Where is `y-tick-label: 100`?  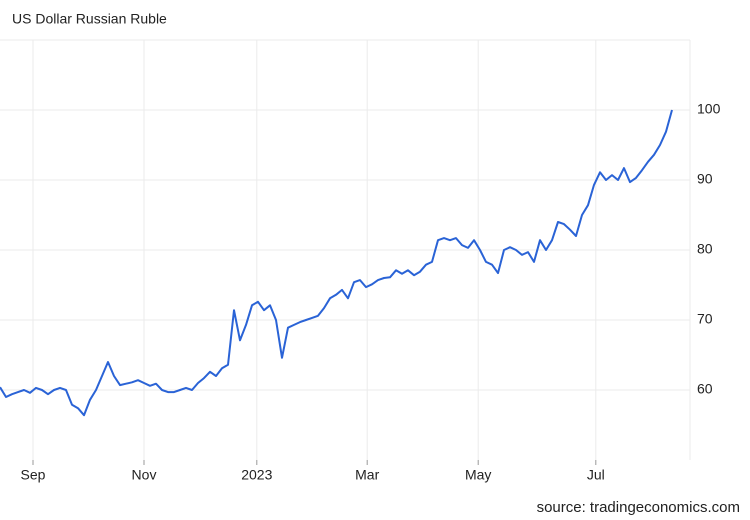
y-tick-label: 100 is located at coordinates (709, 109).